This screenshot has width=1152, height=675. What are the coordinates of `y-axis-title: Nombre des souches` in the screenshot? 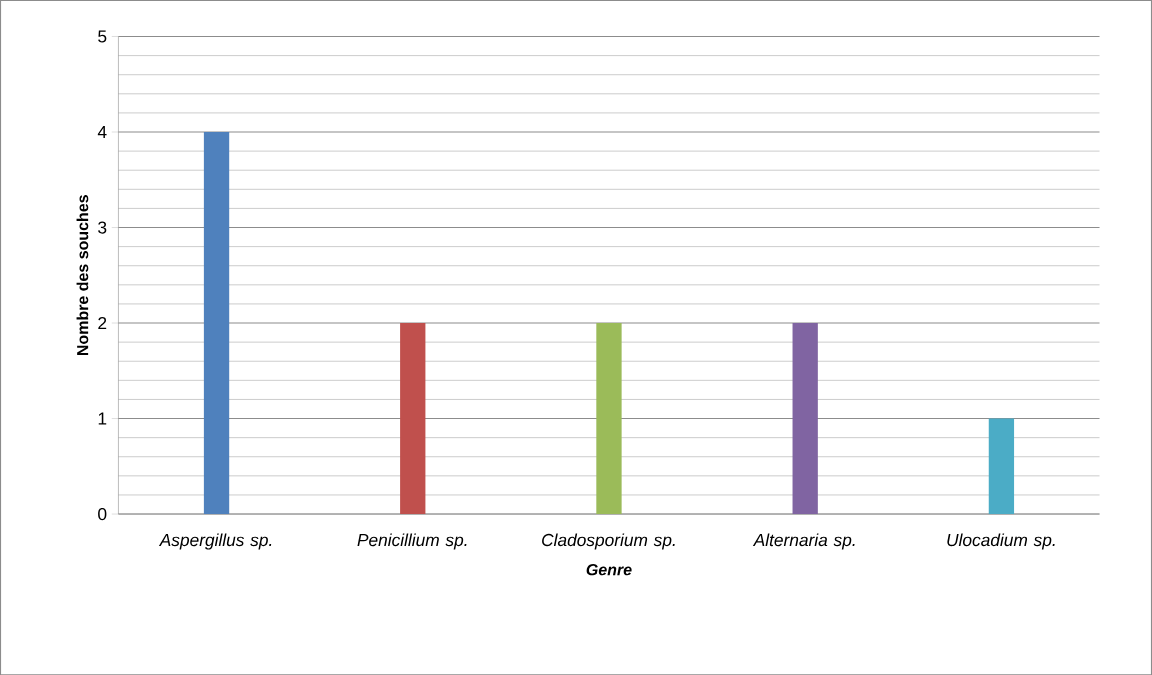 It's located at (82, 274).